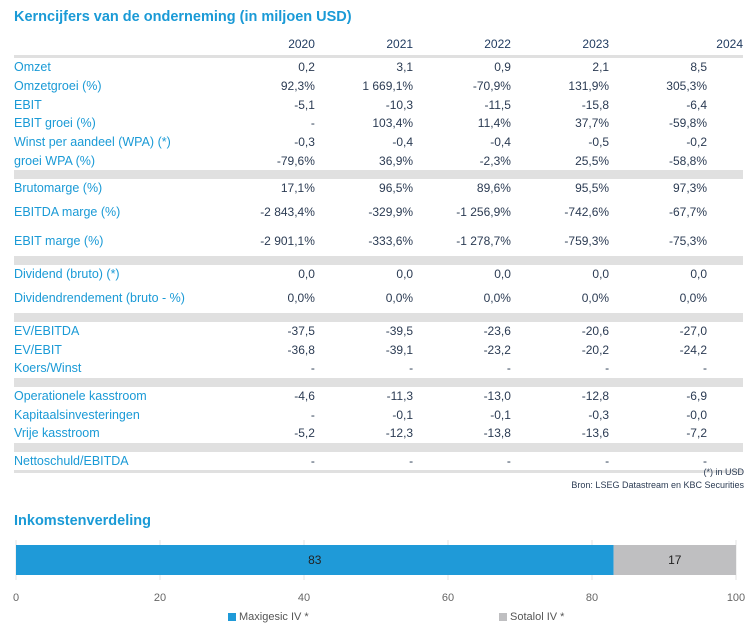 The height and width of the screenshot is (634, 756). What do you see at coordinates (391, 241) in the screenshot?
I see `value-cell: -333,6%` at bounding box center [391, 241].